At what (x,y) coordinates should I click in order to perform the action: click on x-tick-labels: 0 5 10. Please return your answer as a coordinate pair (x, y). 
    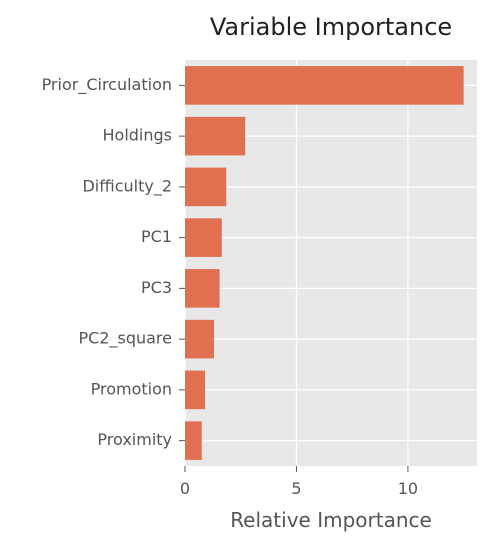
    Looking at the image, I should click on (299, 482).